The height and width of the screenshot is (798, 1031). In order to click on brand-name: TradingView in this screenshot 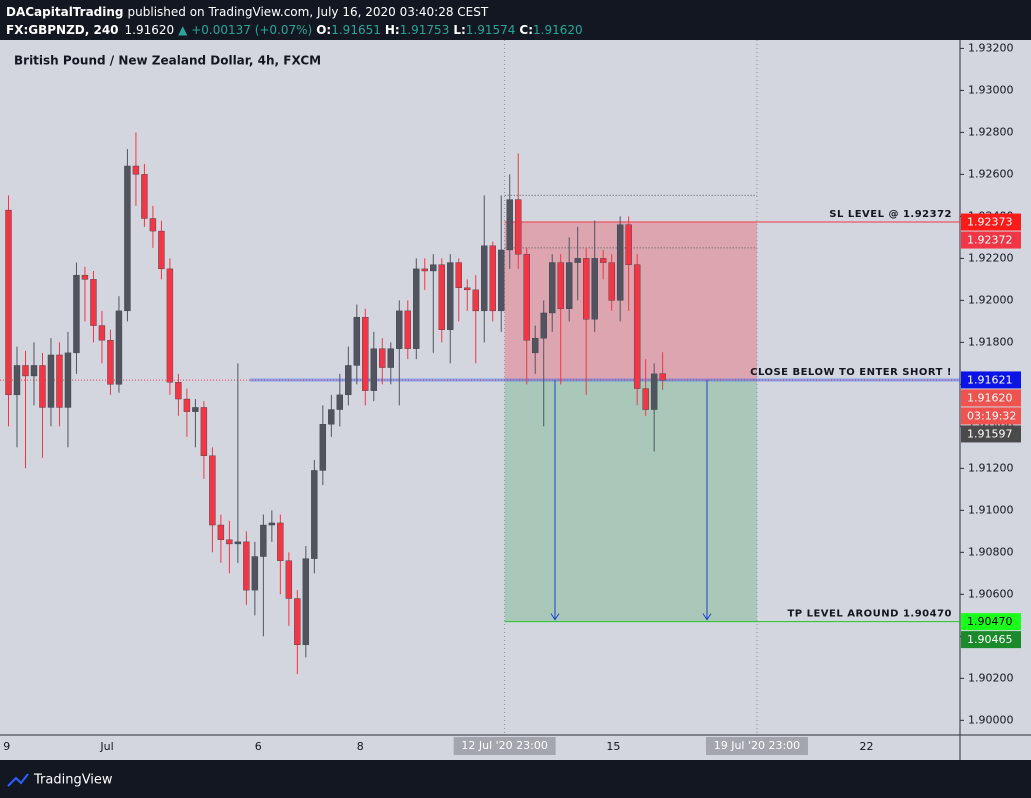, I will do `click(73, 780)`.